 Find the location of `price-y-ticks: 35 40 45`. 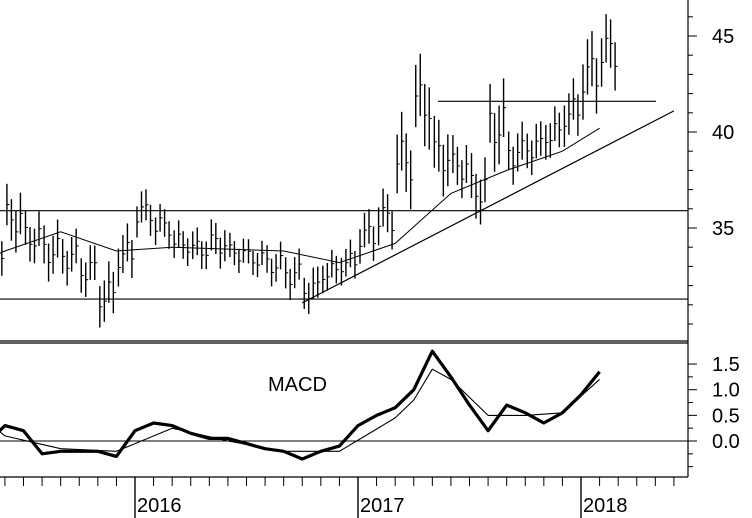

price-y-ticks: 35 40 45 is located at coordinates (711, 170).